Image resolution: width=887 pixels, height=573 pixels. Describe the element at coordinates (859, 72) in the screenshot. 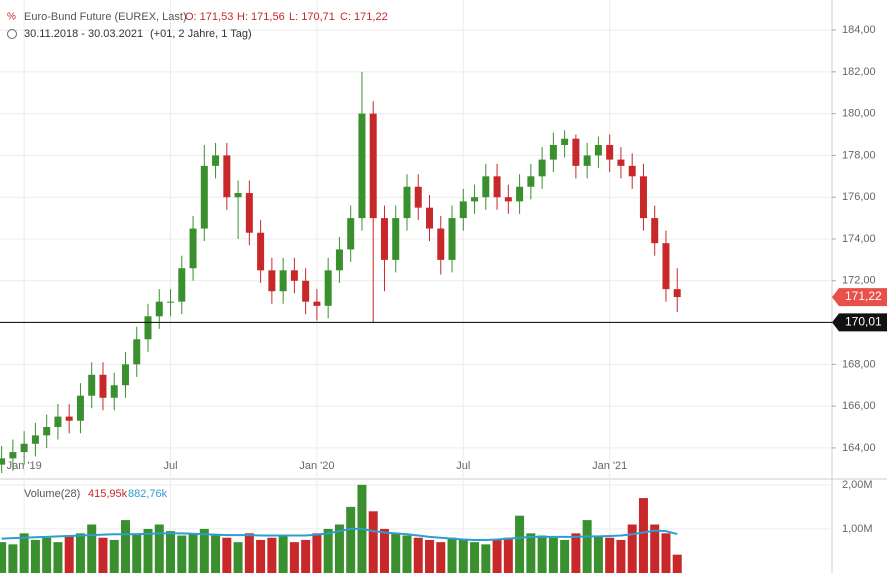

I see `y-tick-label: 182,00` at that location.